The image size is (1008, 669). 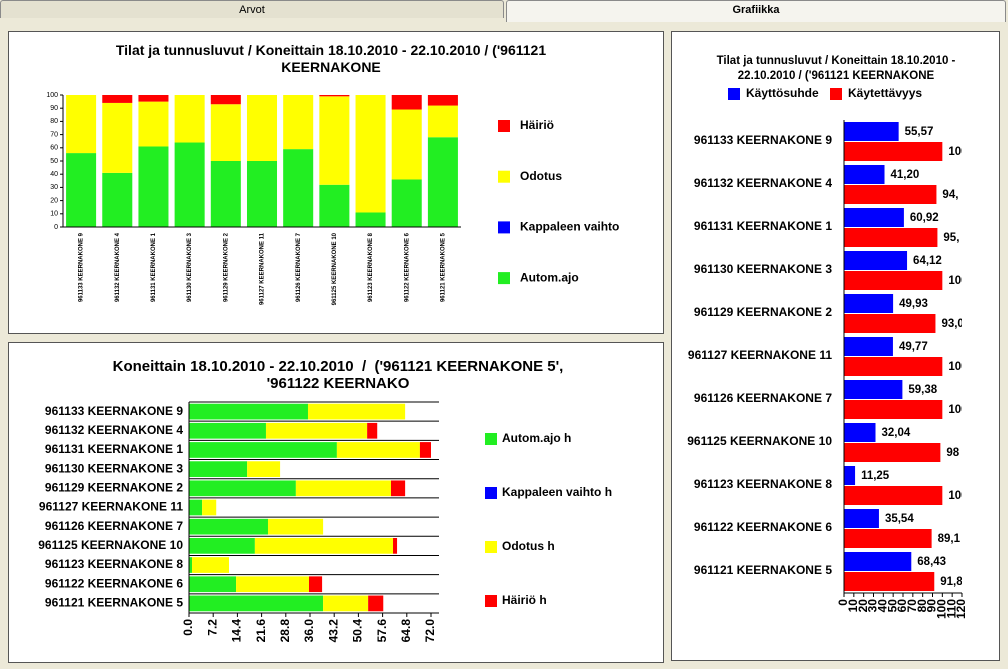 What do you see at coordinates (863, 606) in the screenshot?
I see `x-tick-label: 20` at bounding box center [863, 606].